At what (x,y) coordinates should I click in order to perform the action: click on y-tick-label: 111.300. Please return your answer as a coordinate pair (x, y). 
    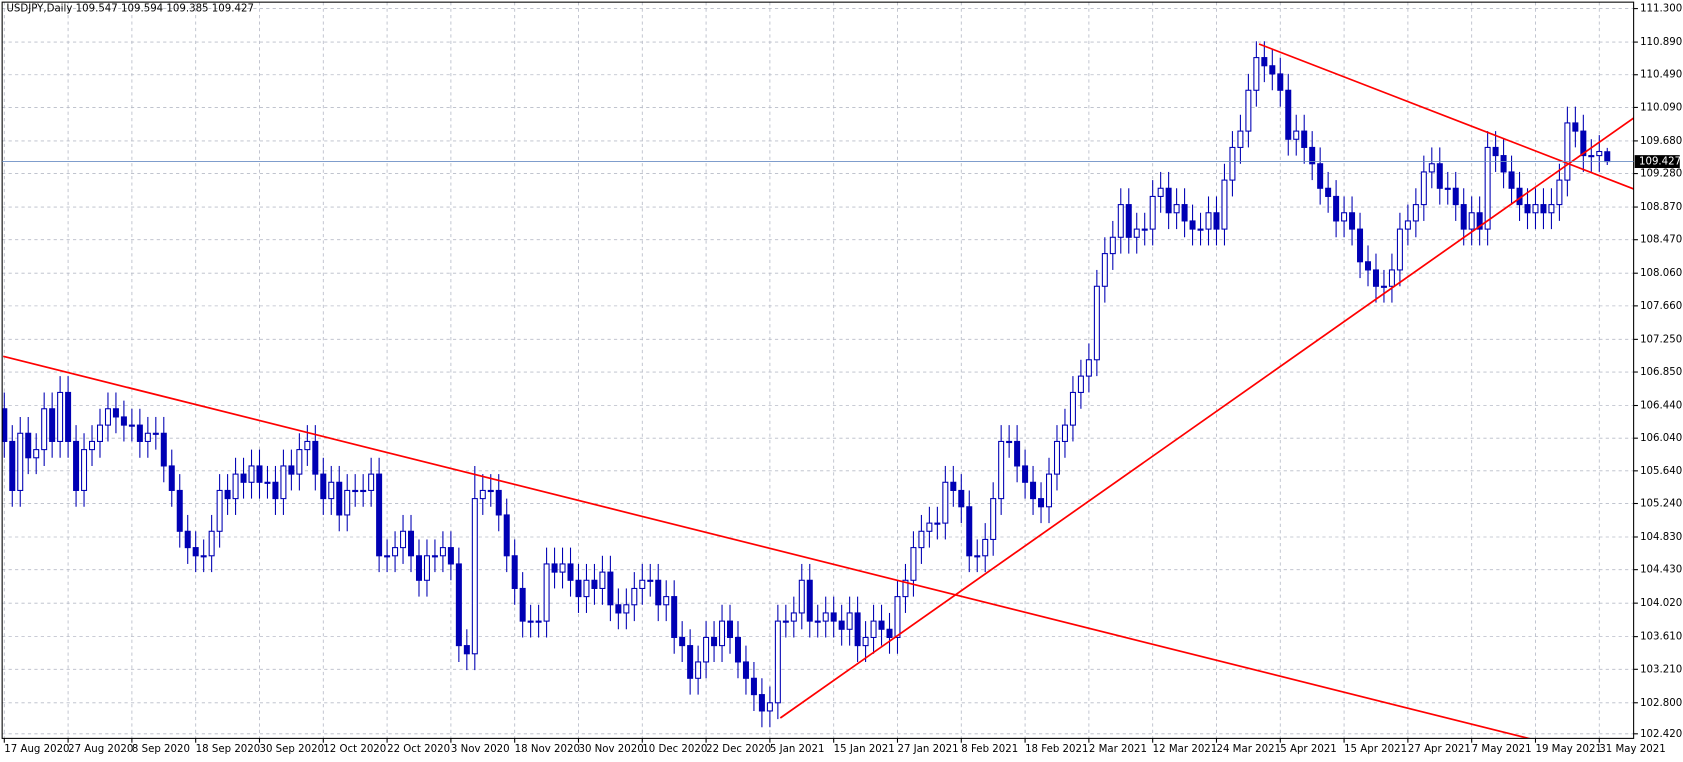
    Looking at the image, I should click on (1661, 9).